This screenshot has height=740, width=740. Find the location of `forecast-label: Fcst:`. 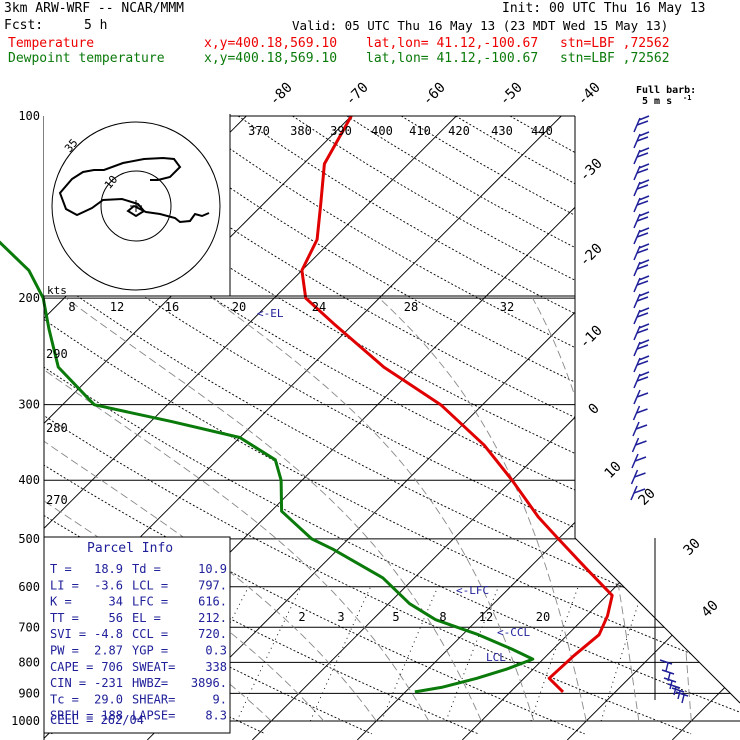

forecast-label: Fcst: is located at coordinates (24, 25).